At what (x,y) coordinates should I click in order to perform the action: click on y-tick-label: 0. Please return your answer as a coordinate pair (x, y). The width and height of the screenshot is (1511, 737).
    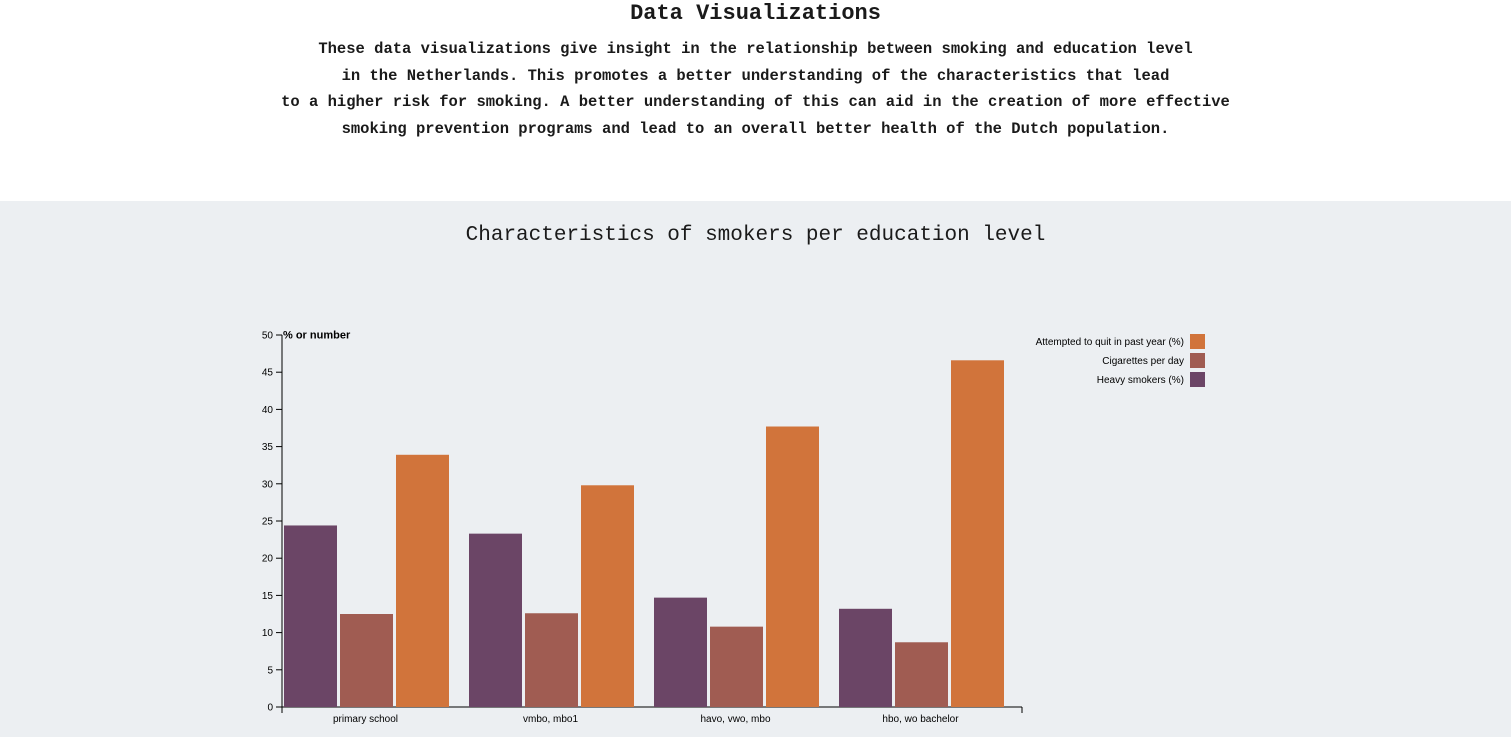
    Looking at the image, I should click on (270, 708).